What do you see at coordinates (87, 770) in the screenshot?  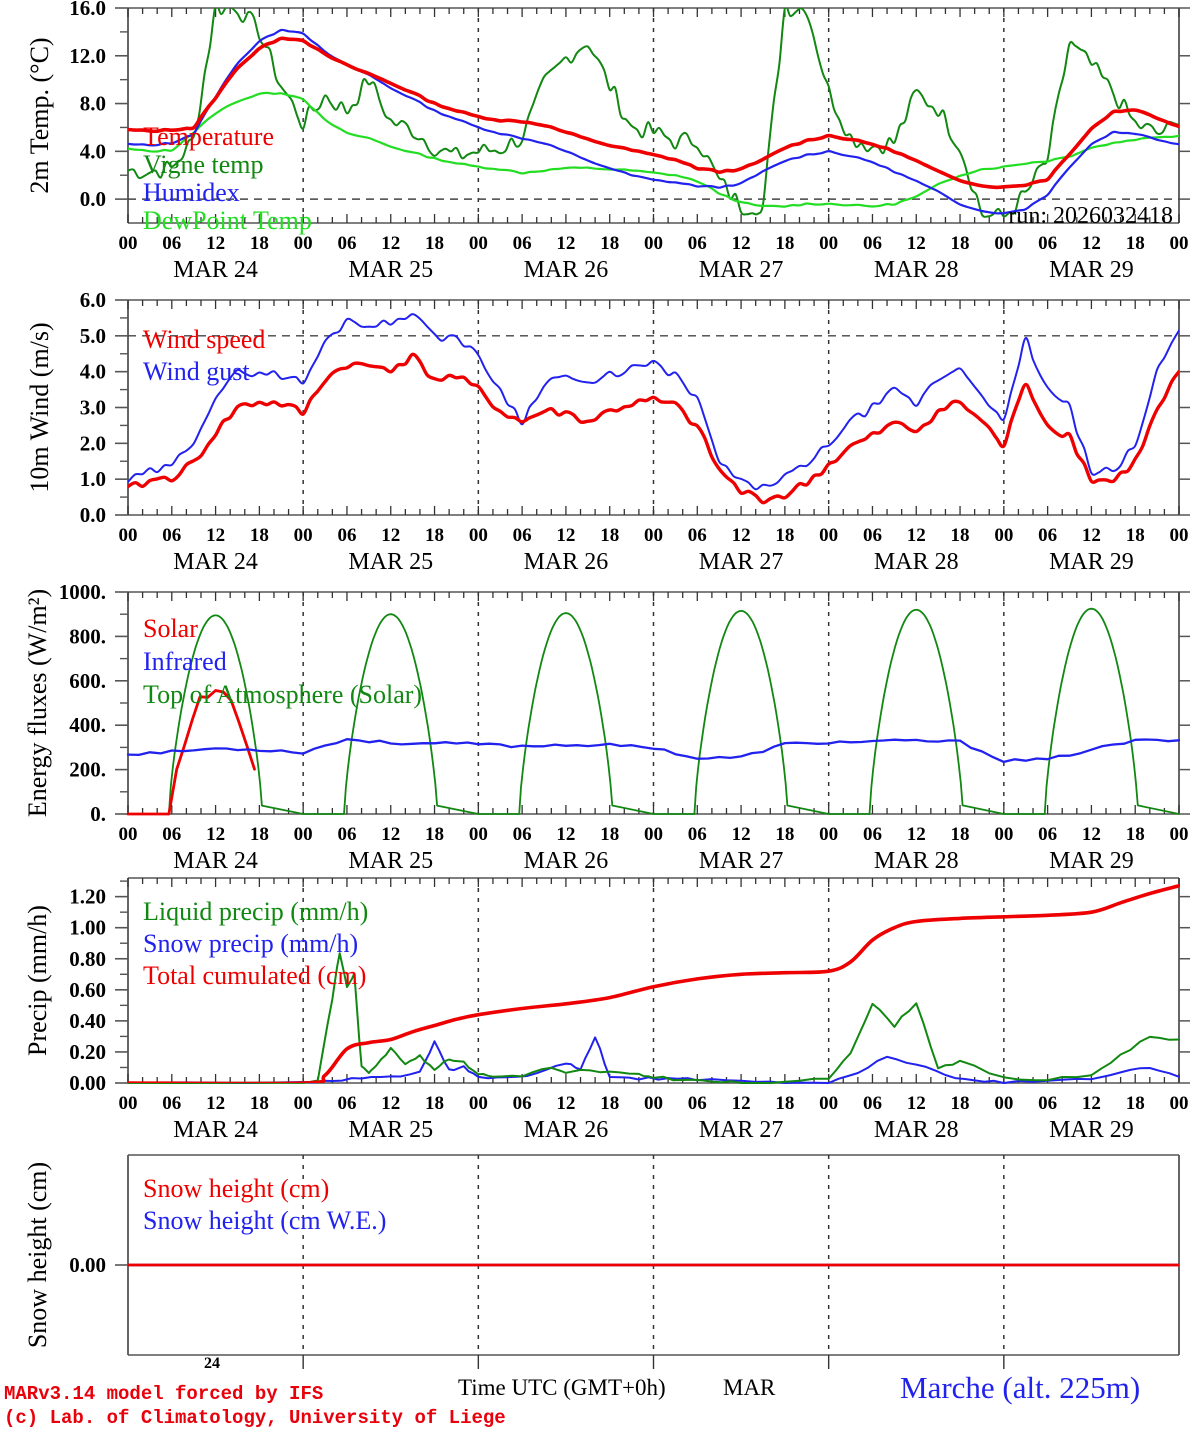 I see `ytick-label: 200.` at bounding box center [87, 770].